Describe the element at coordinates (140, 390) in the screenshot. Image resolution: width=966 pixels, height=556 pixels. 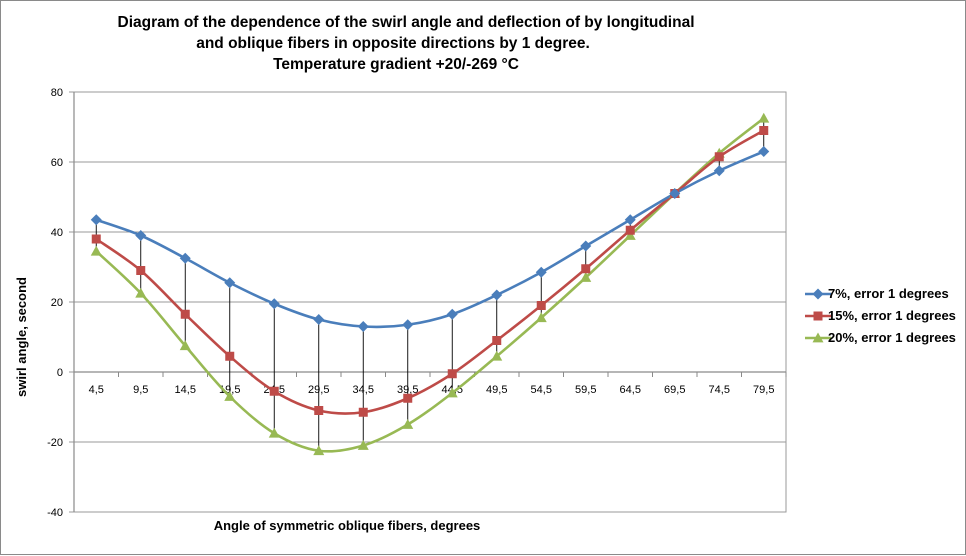
I see `x-tick-label: 9,5` at that location.